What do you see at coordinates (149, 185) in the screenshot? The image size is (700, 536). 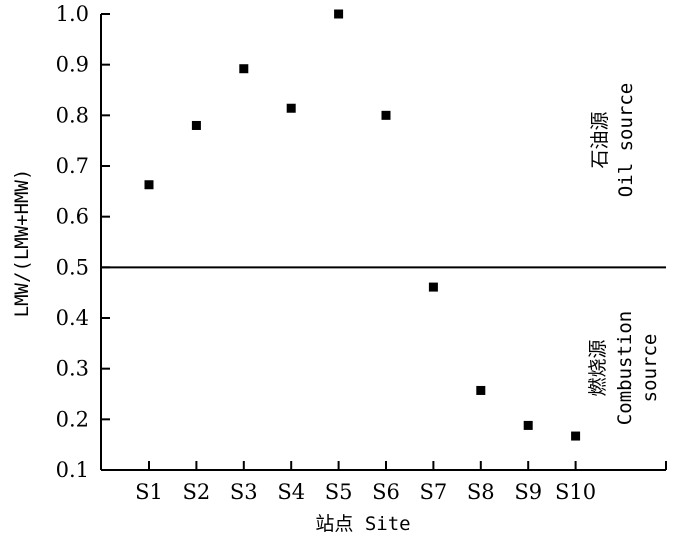 I see `data-point-s1` at bounding box center [149, 185].